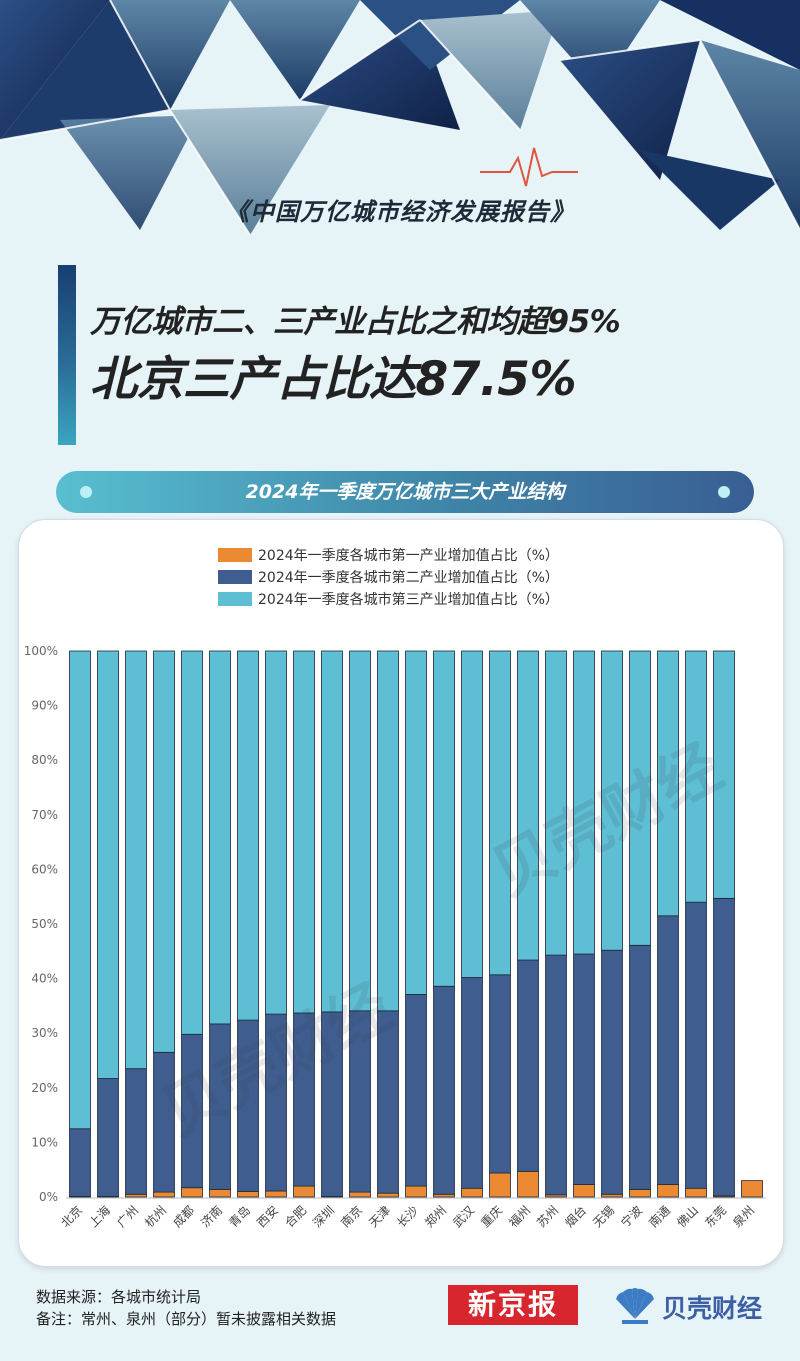 The width and height of the screenshot is (800, 1361). I want to click on x-tick-label: 泉州, so click(743, 1216).